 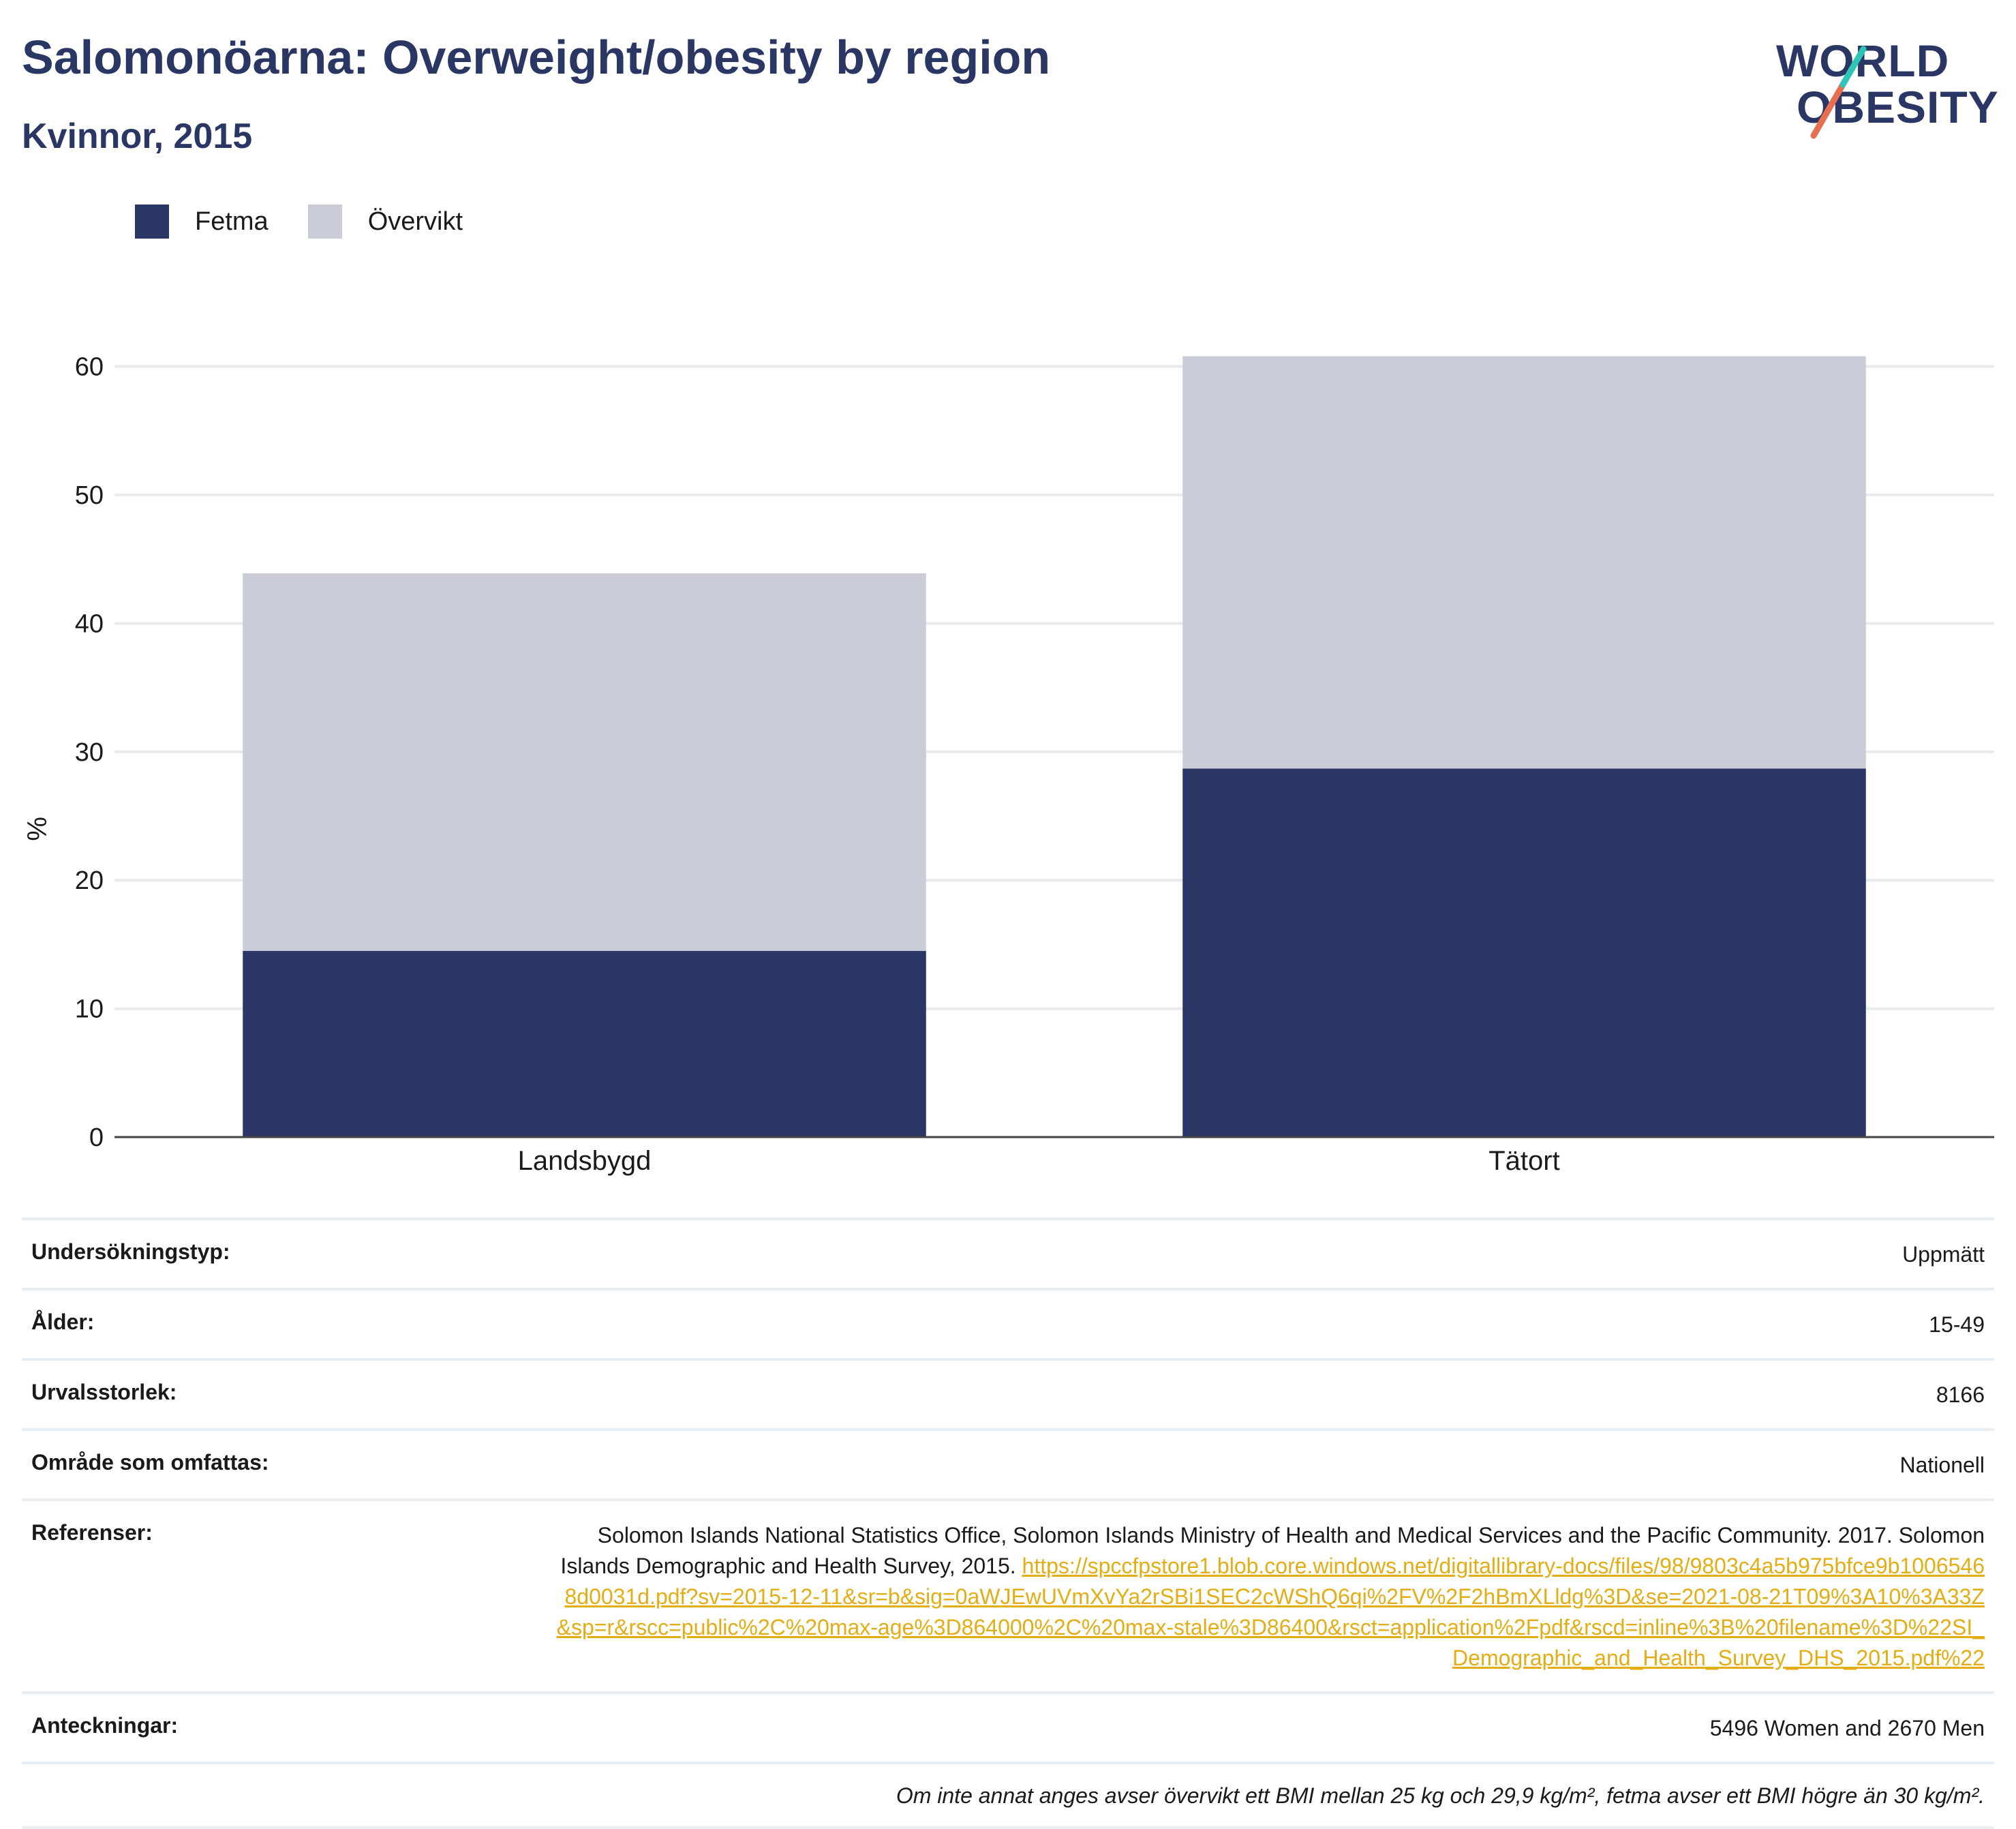 I want to click on chart-legend: Fetma Övervikt, so click(x=318, y=222).